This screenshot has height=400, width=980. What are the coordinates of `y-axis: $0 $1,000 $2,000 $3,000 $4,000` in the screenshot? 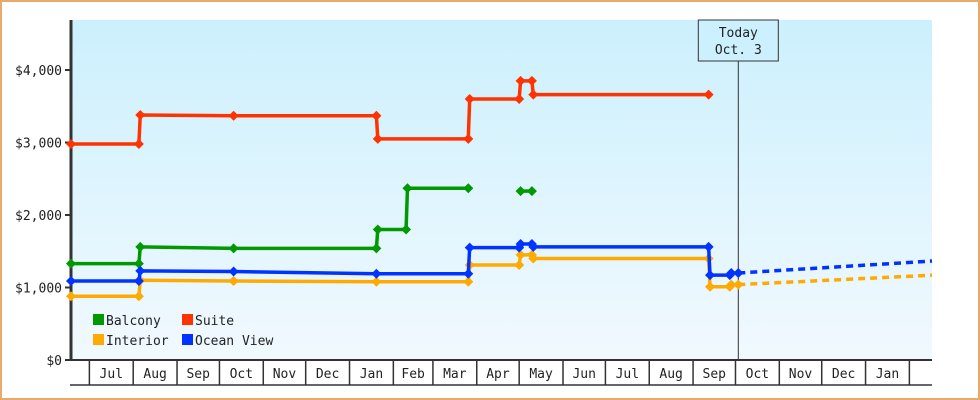 It's located at (44, 194).